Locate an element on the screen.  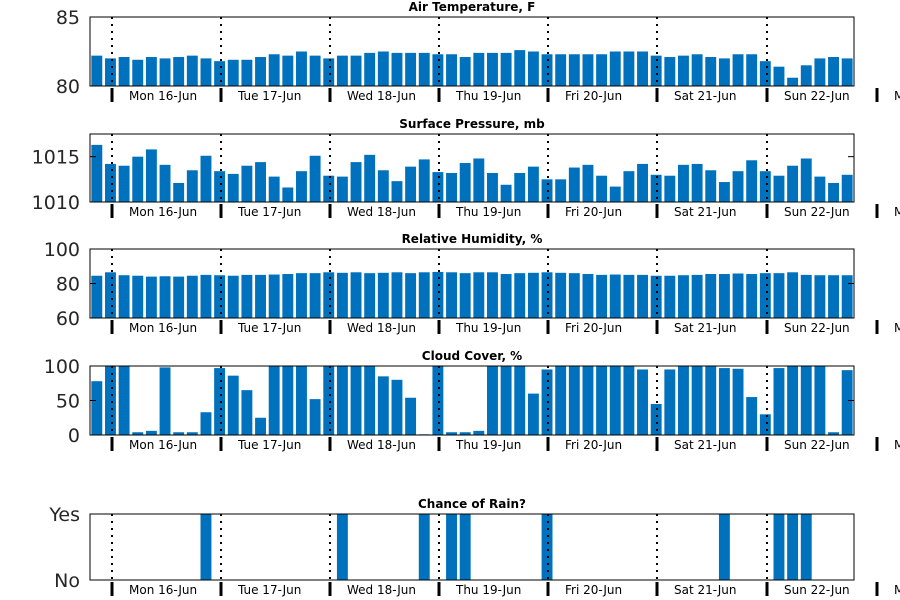
x-tick-label: Tue 17-Jun is located at coordinates (269, 96).